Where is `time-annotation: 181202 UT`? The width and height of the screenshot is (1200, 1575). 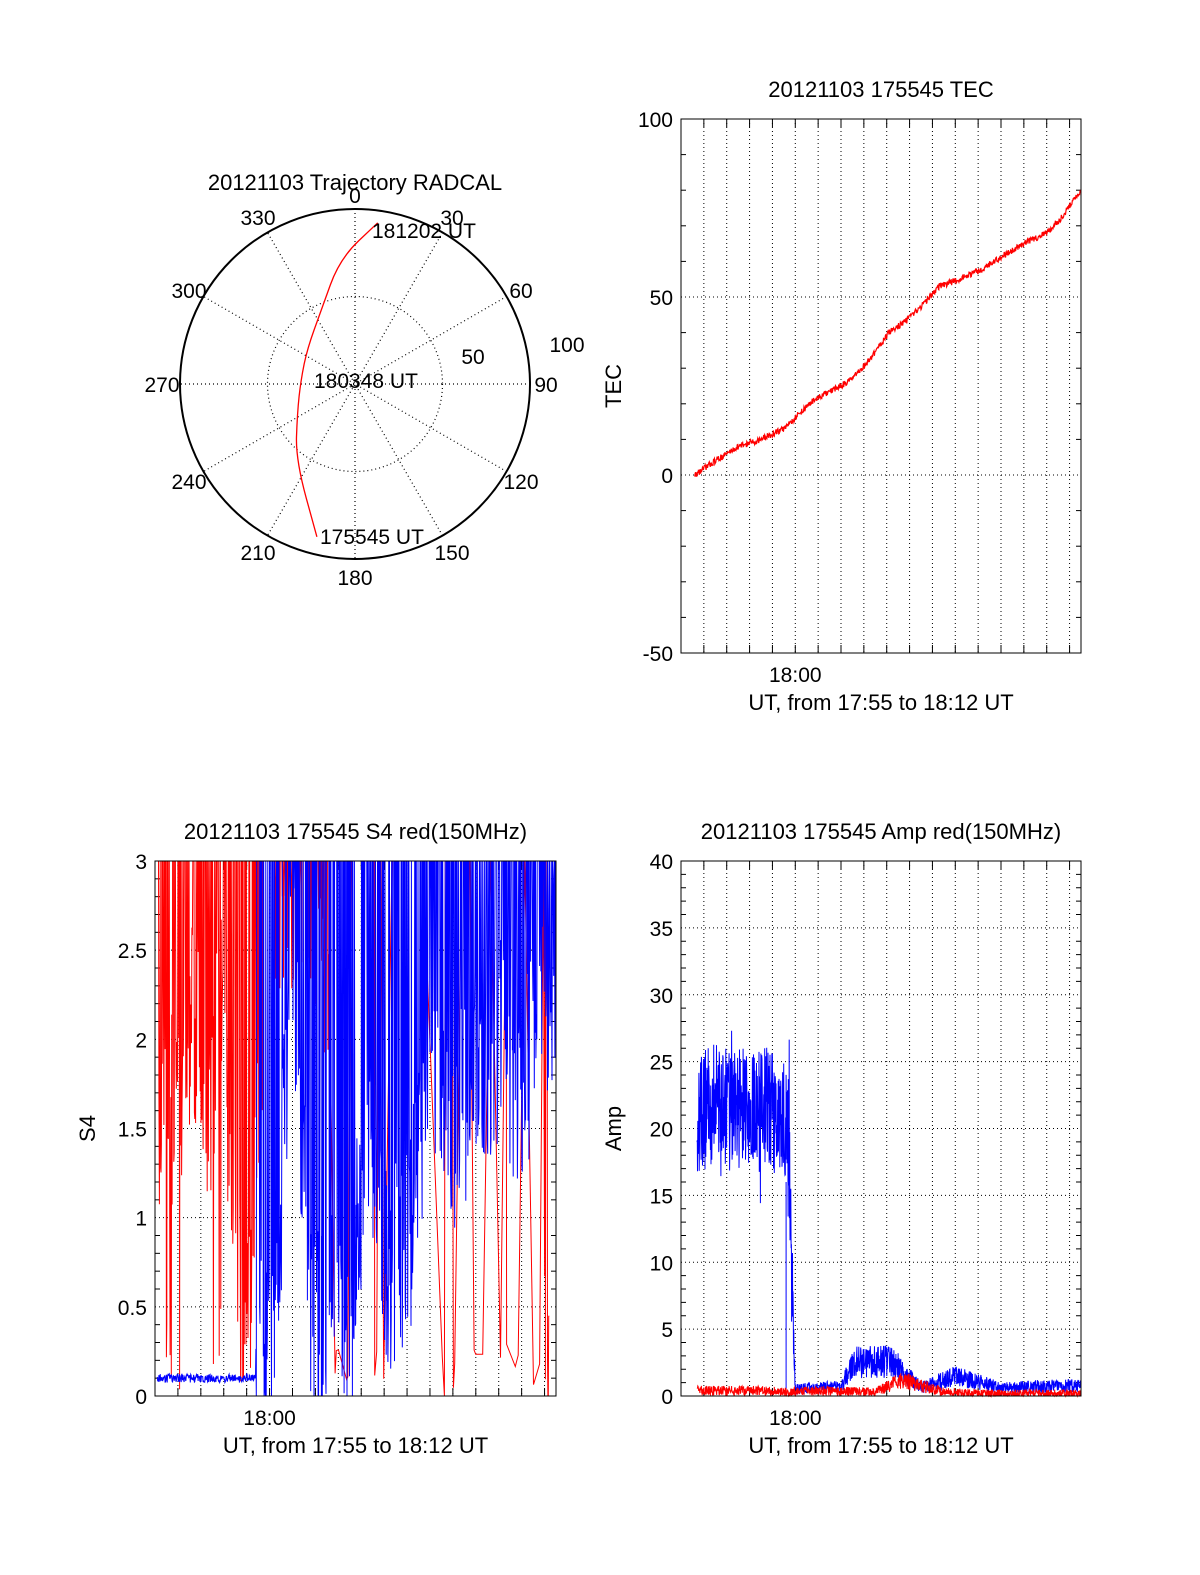 time-annotation: 181202 UT is located at coordinates (424, 231).